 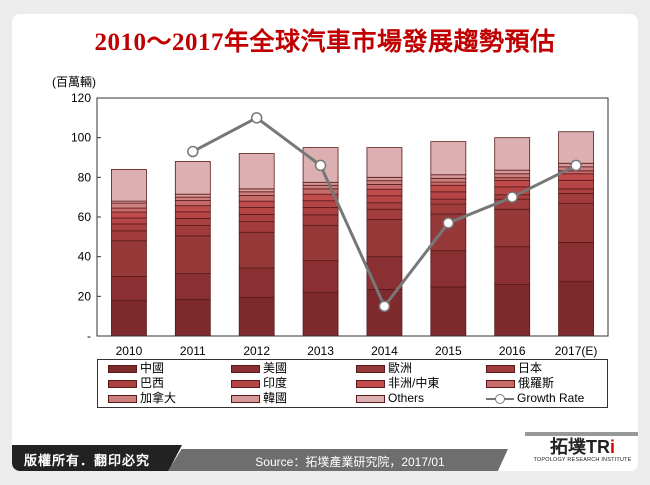 I want to click on x-tick-label: 2015, so click(x=448, y=351).